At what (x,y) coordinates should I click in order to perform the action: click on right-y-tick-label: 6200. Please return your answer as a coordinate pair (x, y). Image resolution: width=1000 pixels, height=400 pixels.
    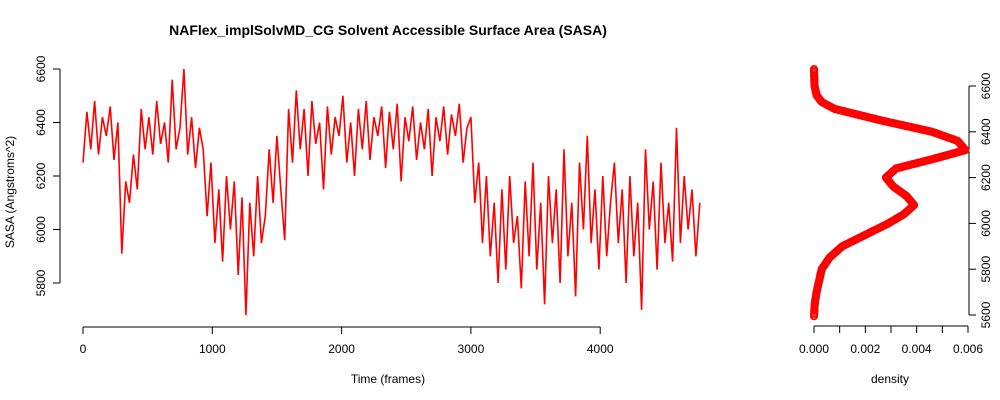
    Looking at the image, I should click on (986, 177).